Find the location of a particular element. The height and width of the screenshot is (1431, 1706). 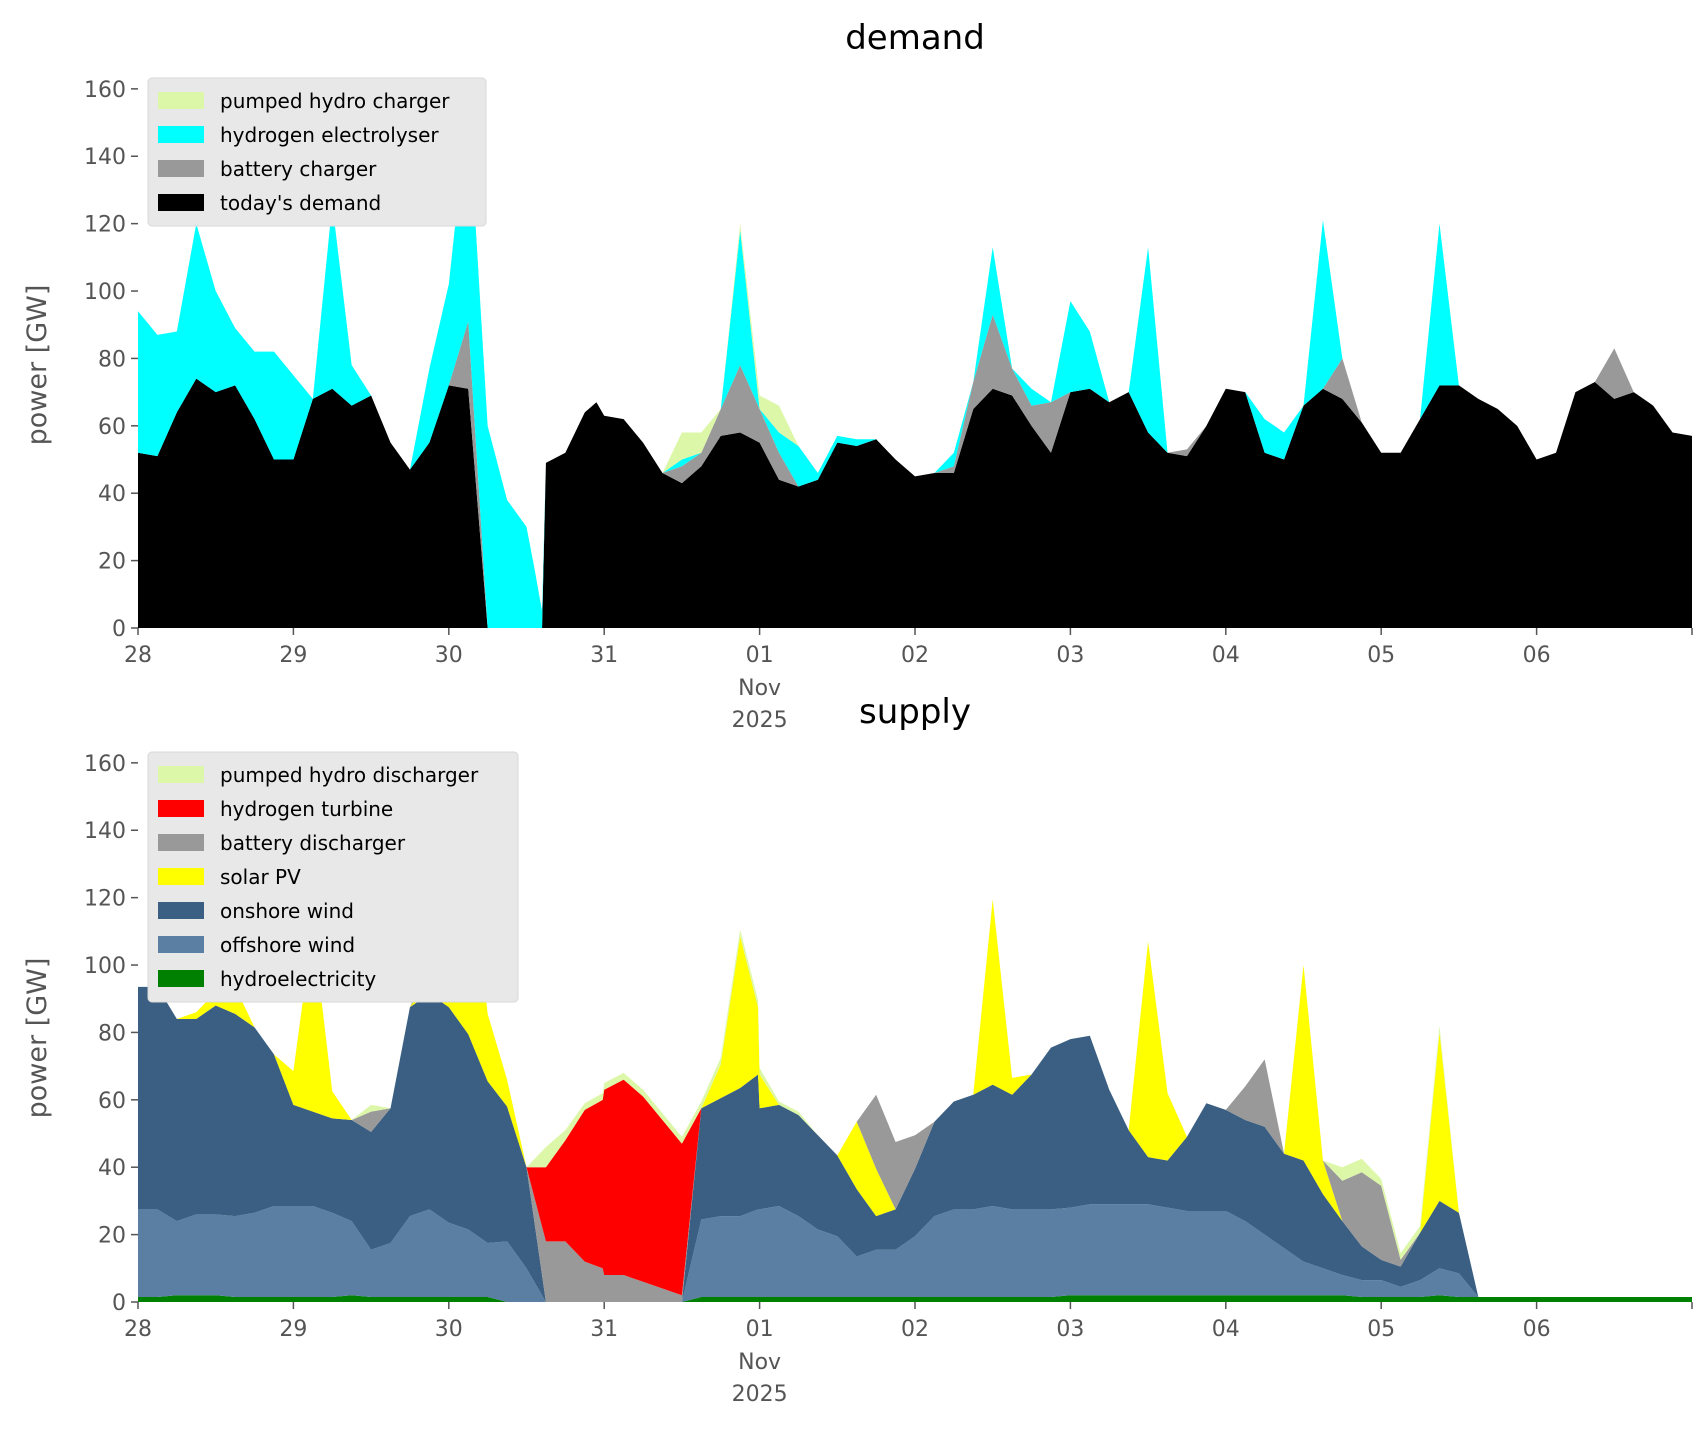

demand-y-tick-label: 20 is located at coordinates (112, 562).